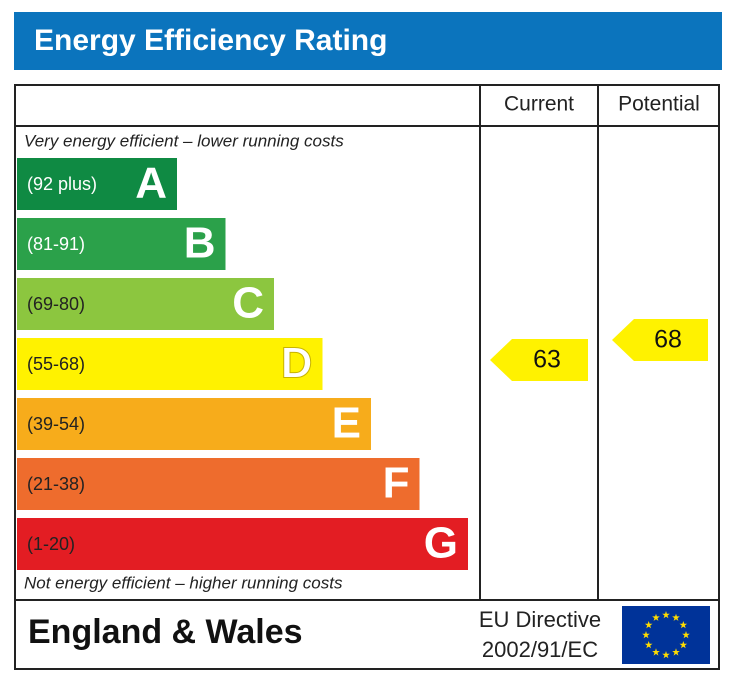 Image resolution: width=737 pixels, height=690 pixels. Describe the element at coordinates (56, 244) in the screenshot. I see `band-range: (81-91)` at that location.